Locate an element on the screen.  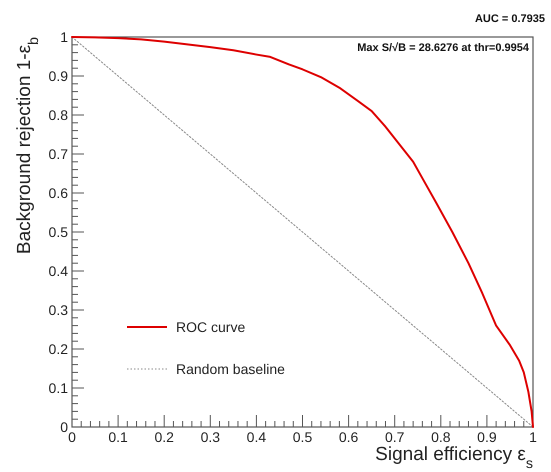
x-tick-label: 0.8 is located at coordinates (441, 437).